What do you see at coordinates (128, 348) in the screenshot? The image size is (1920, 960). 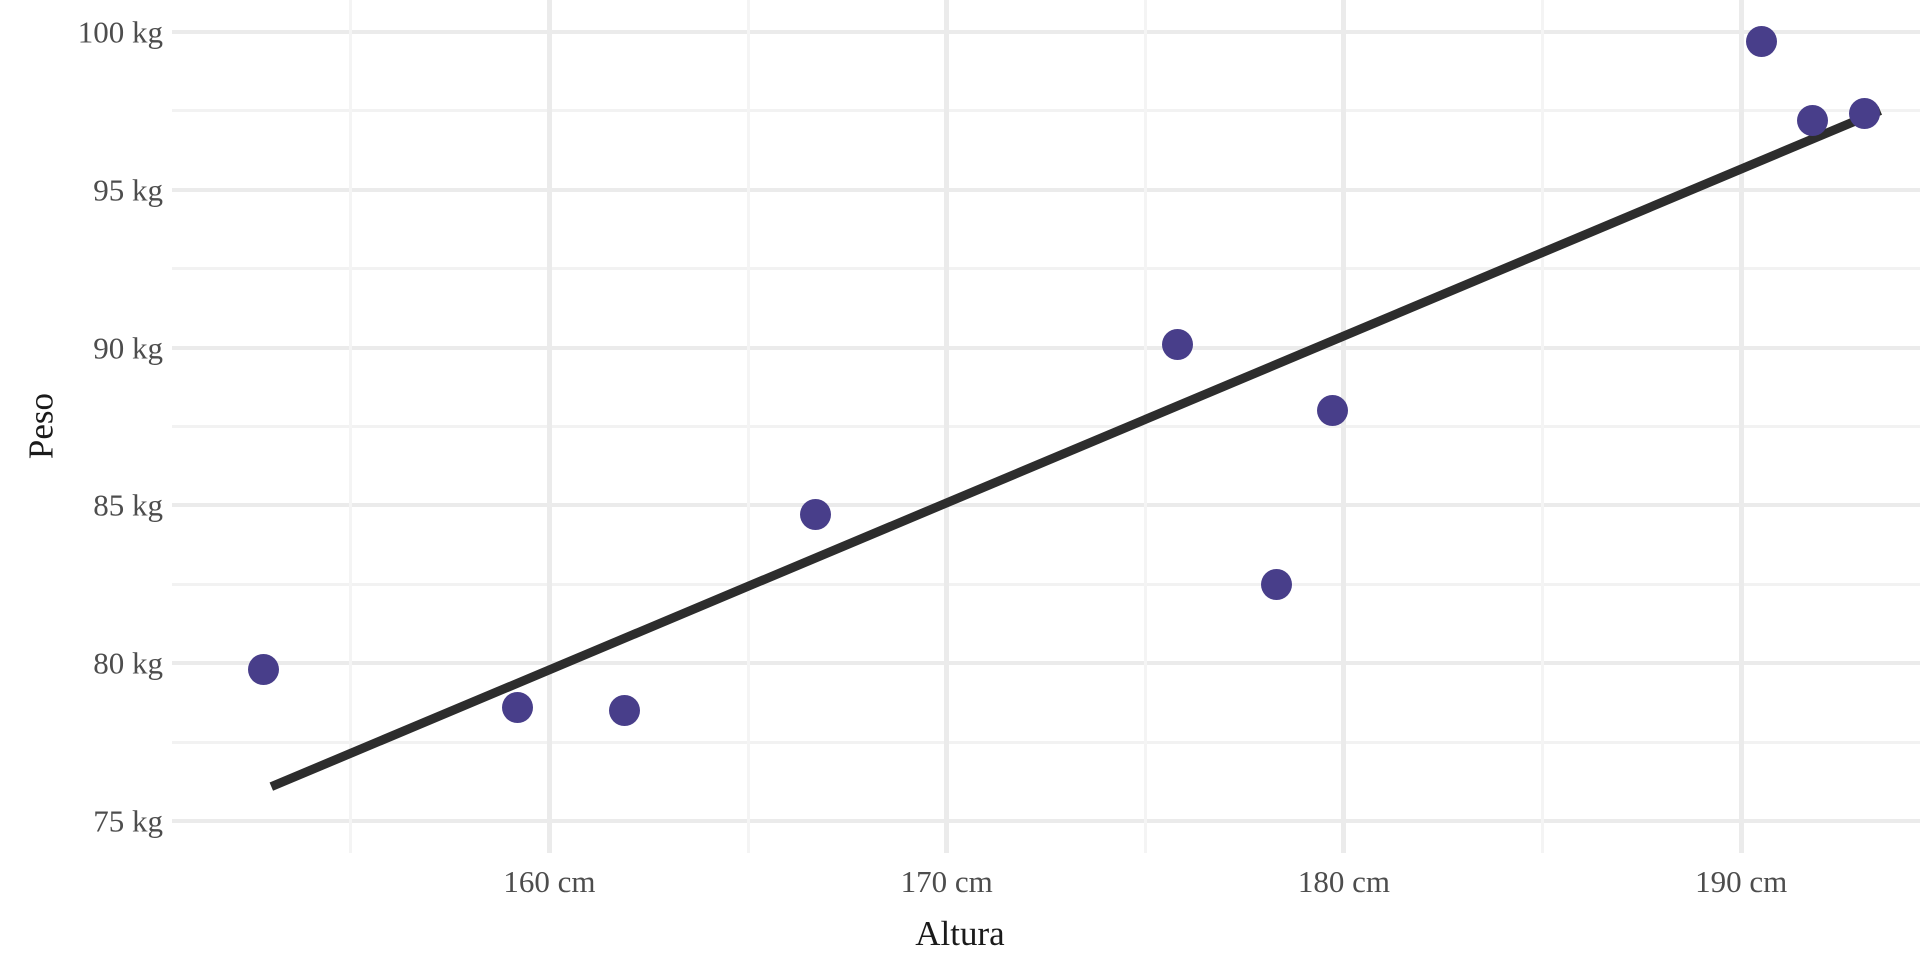 I see `y-axis-tick-label: 90 kg` at bounding box center [128, 348].